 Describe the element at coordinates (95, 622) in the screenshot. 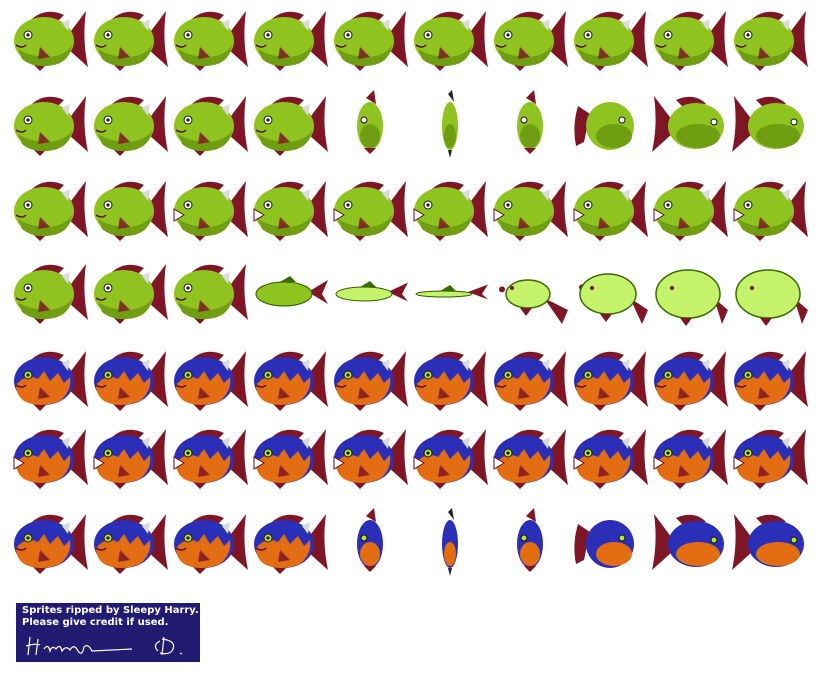

I see `credit-line-2: Please give credit if used.` at that location.